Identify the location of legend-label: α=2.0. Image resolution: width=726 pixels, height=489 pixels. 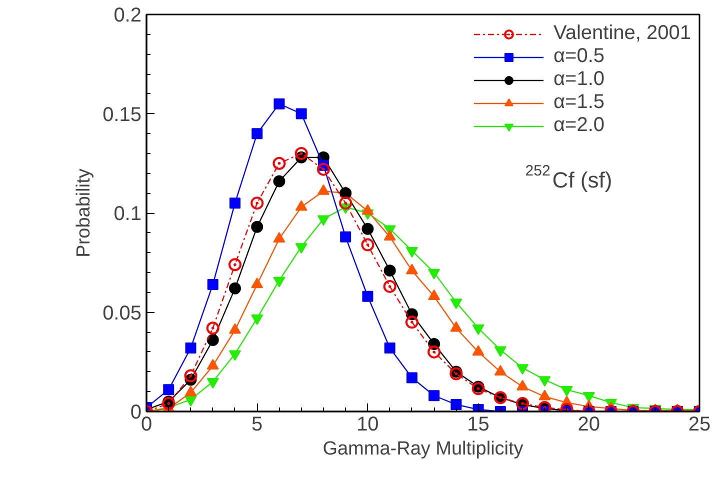
(579, 125).